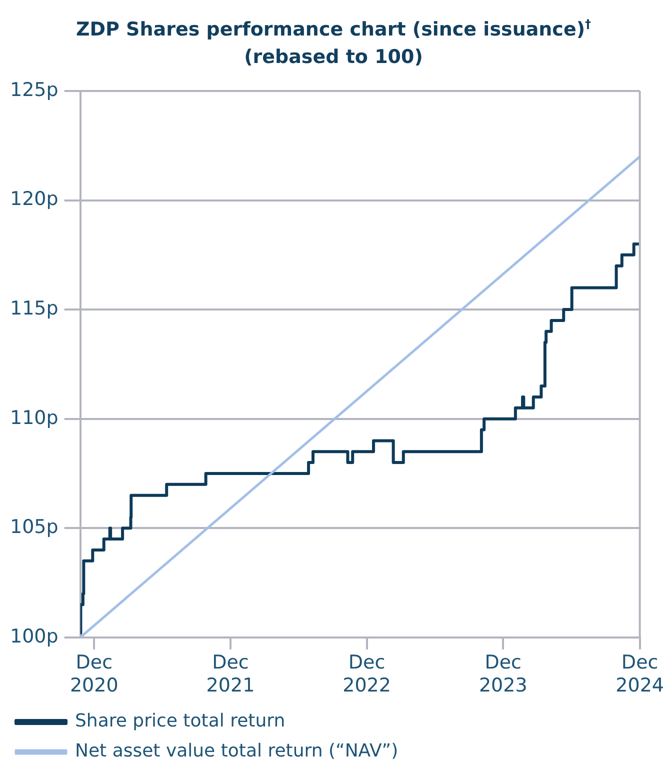  What do you see at coordinates (236, 751) in the screenshot?
I see `legend-label: Net asset value total return (“NAV”)` at bounding box center [236, 751].